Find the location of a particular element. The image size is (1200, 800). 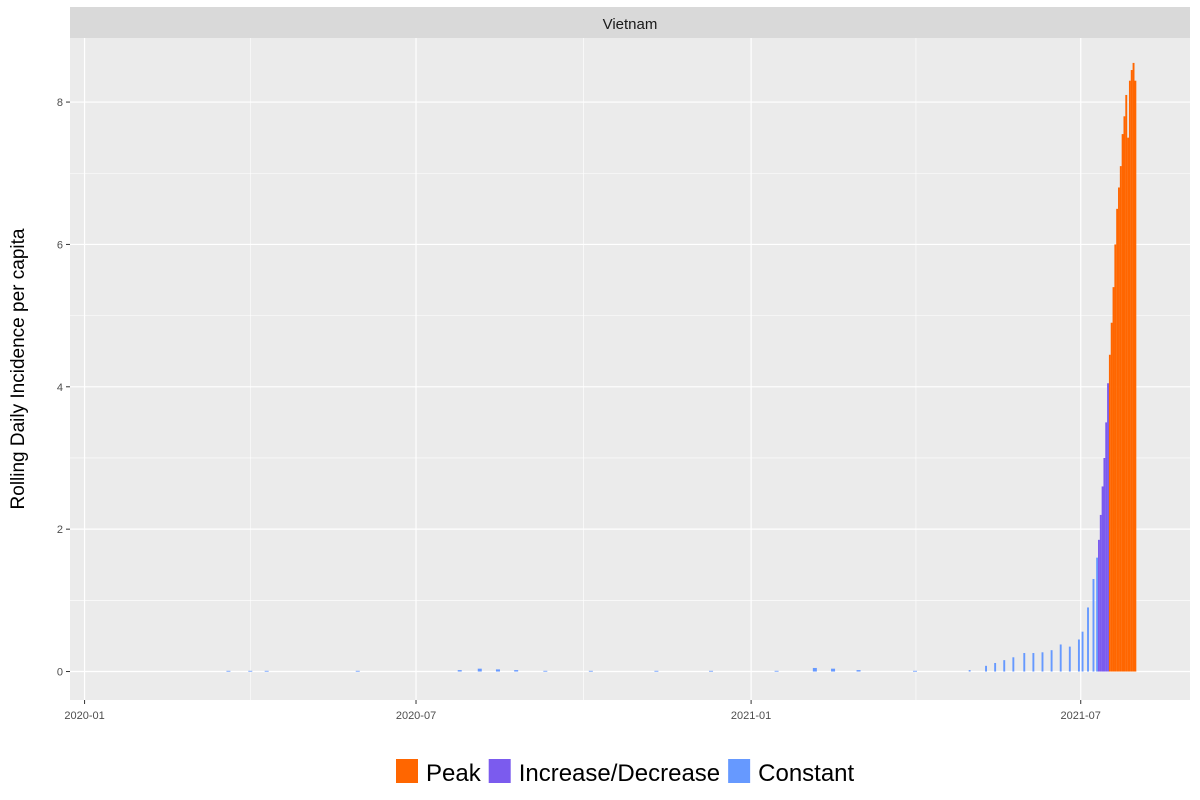

x-tick-label: 2021-07 is located at coordinates (1081, 716).